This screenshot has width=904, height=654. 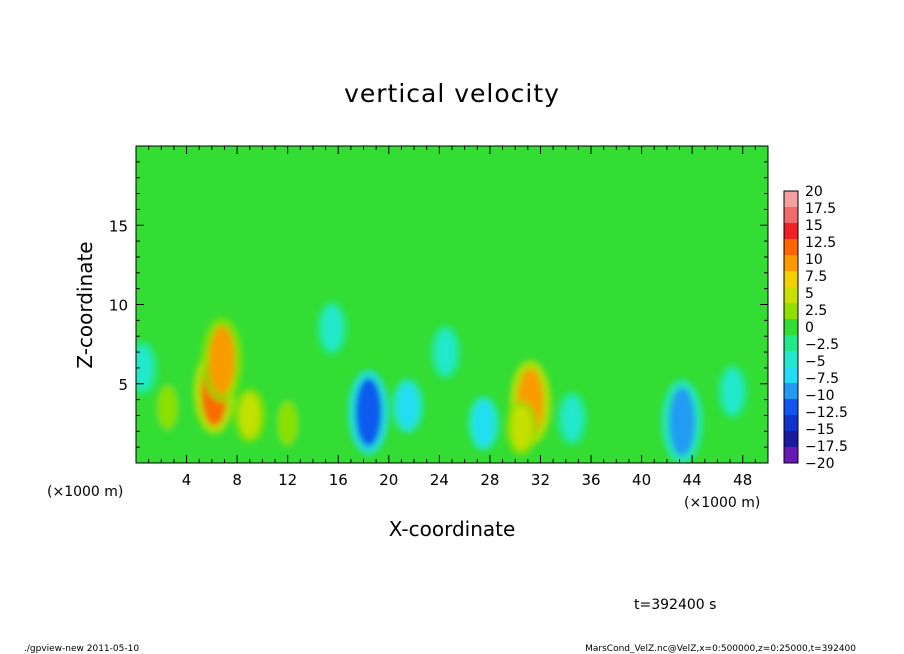 I want to click on y-tick-label: 10, so click(x=118, y=306).